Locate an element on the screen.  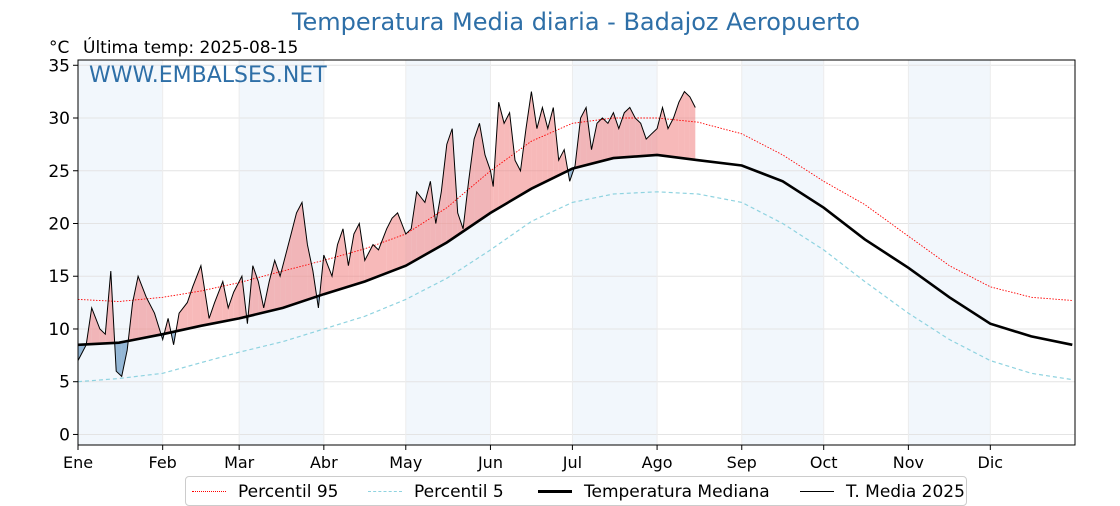
y-tick-label: 25 is located at coordinates (59, 172).